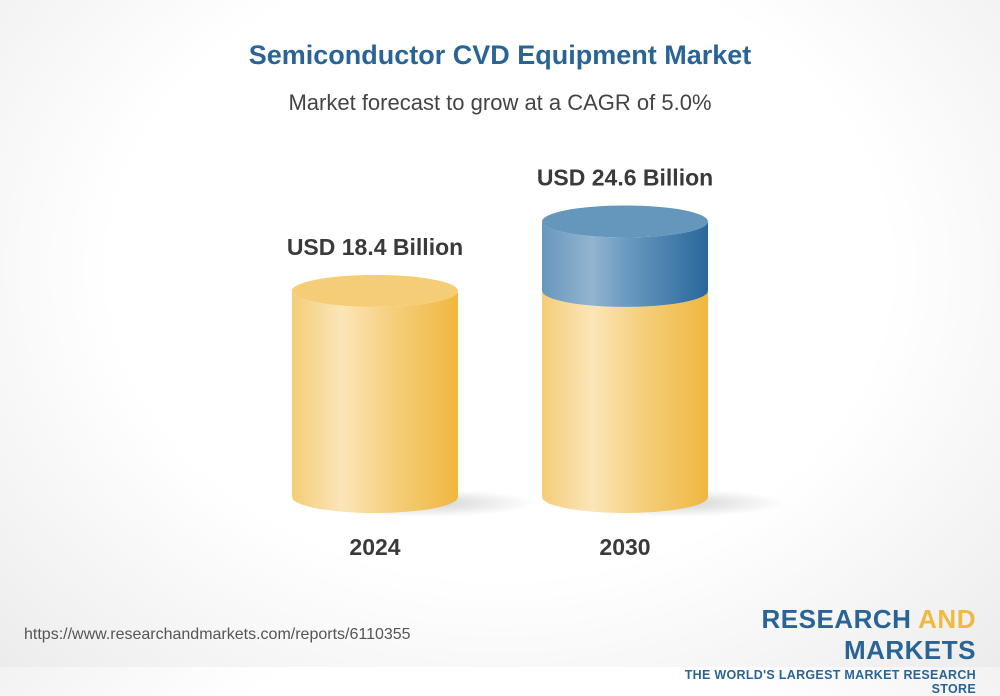  I want to click on category-label: 2030, so click(624, 547).